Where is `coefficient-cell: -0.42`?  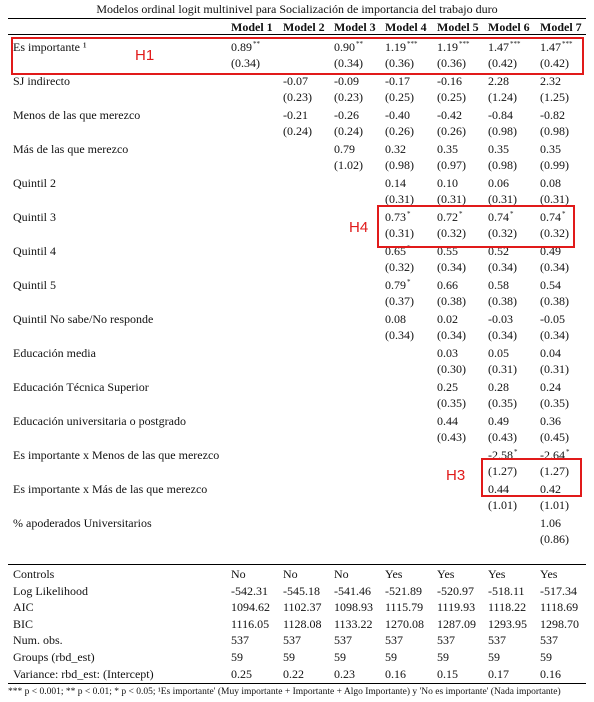 coefficient-cell: -0.42 is located at coordinates (449, 115).